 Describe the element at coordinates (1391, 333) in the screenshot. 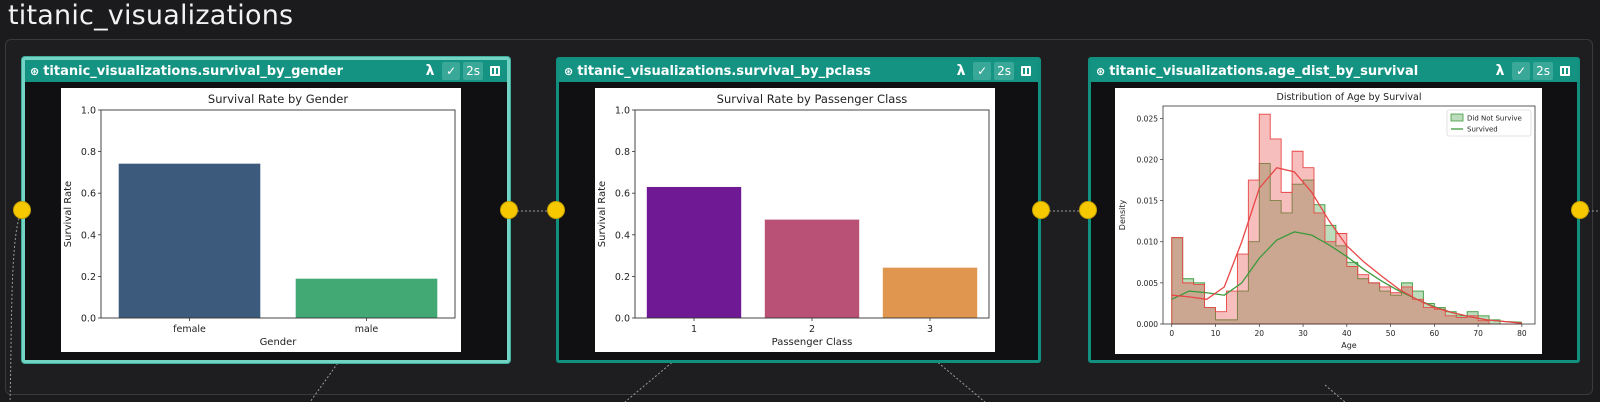

I see `x-tick-label: 50` at that location.